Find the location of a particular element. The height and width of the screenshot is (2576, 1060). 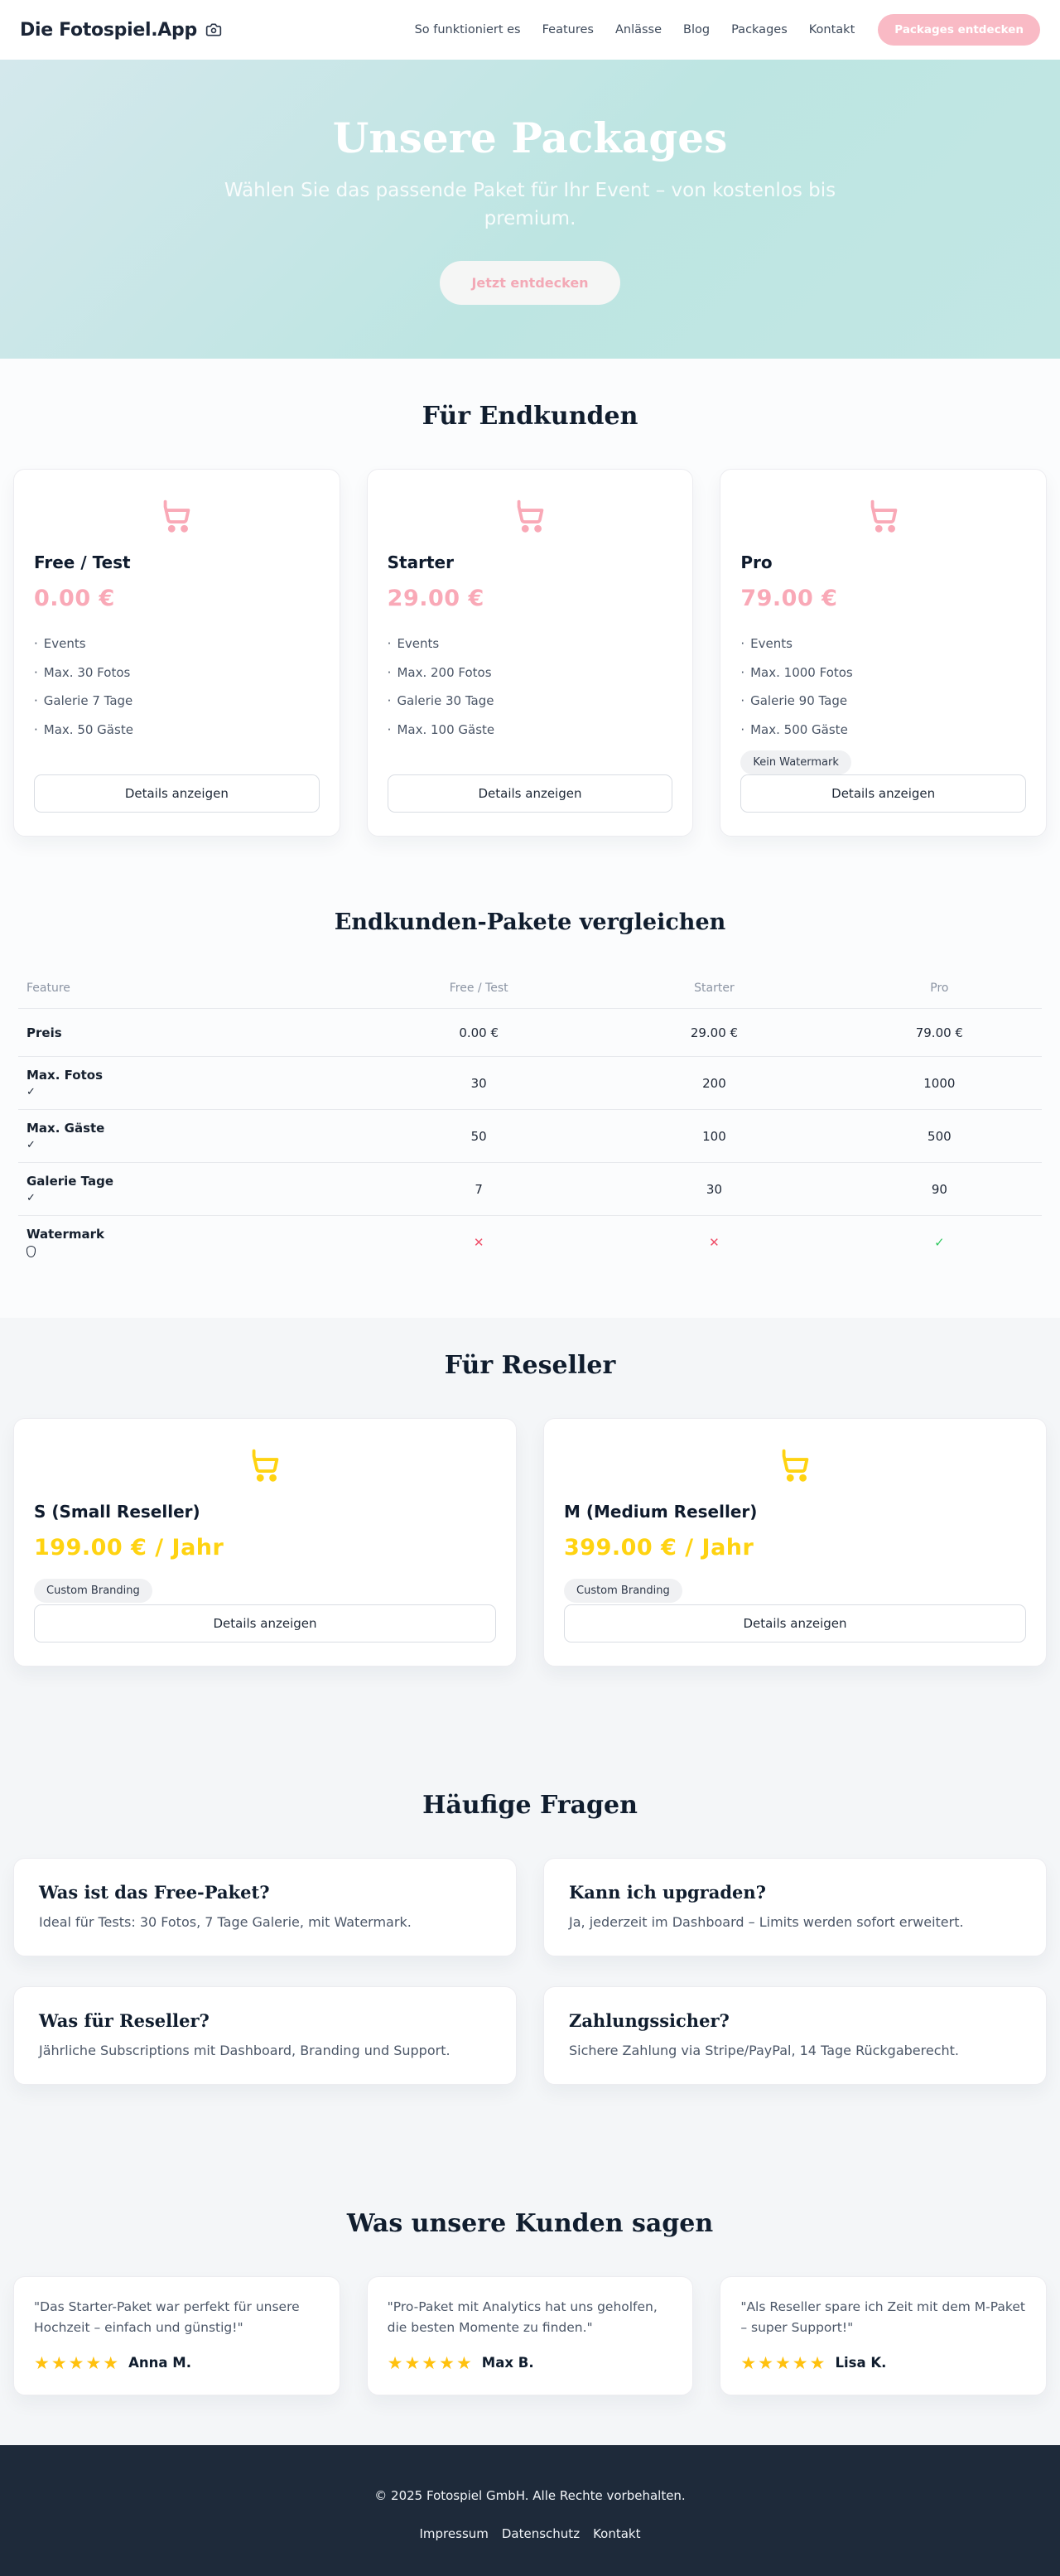

feature-label: Watermark is located at coordinates (65, 1234).